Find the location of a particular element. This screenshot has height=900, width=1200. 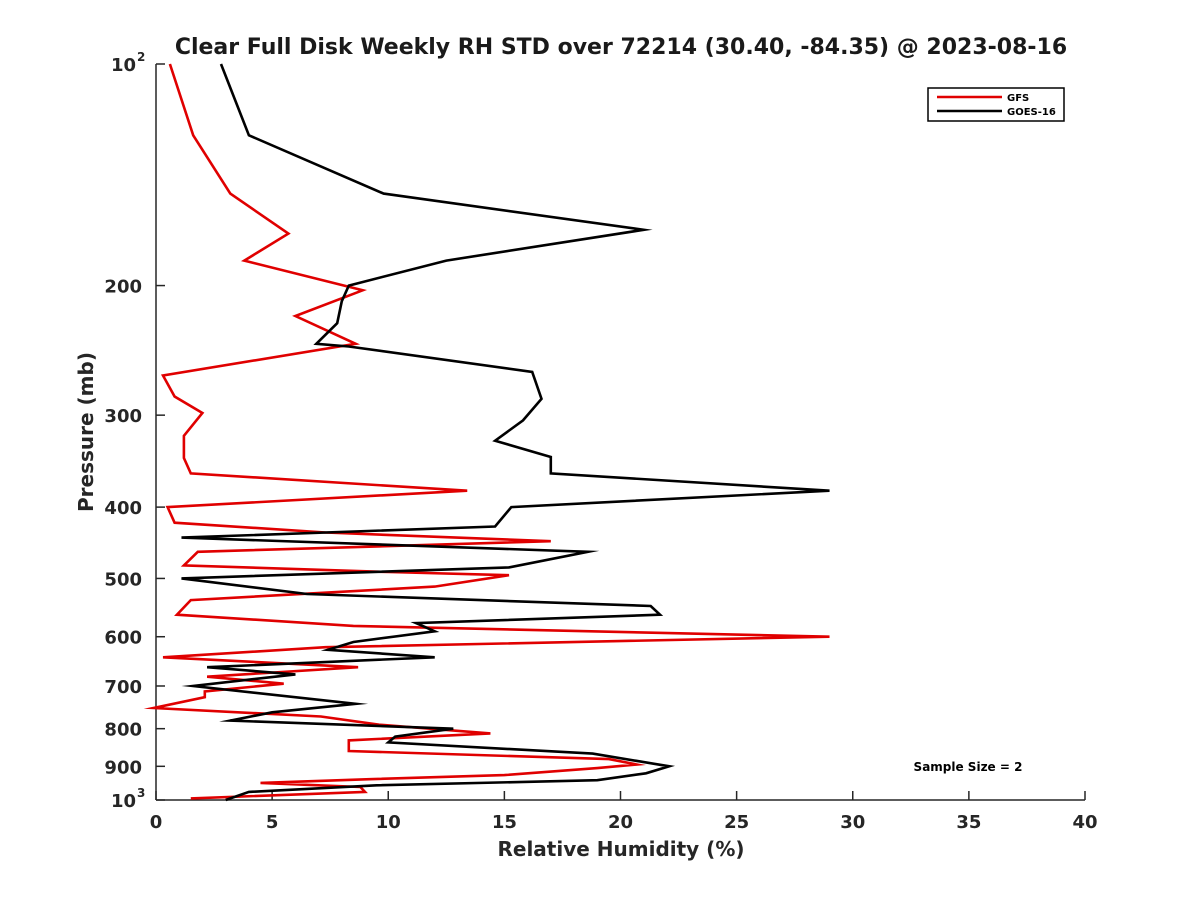

x-tick-label-30: 30 is located at coordinates (852, 822).